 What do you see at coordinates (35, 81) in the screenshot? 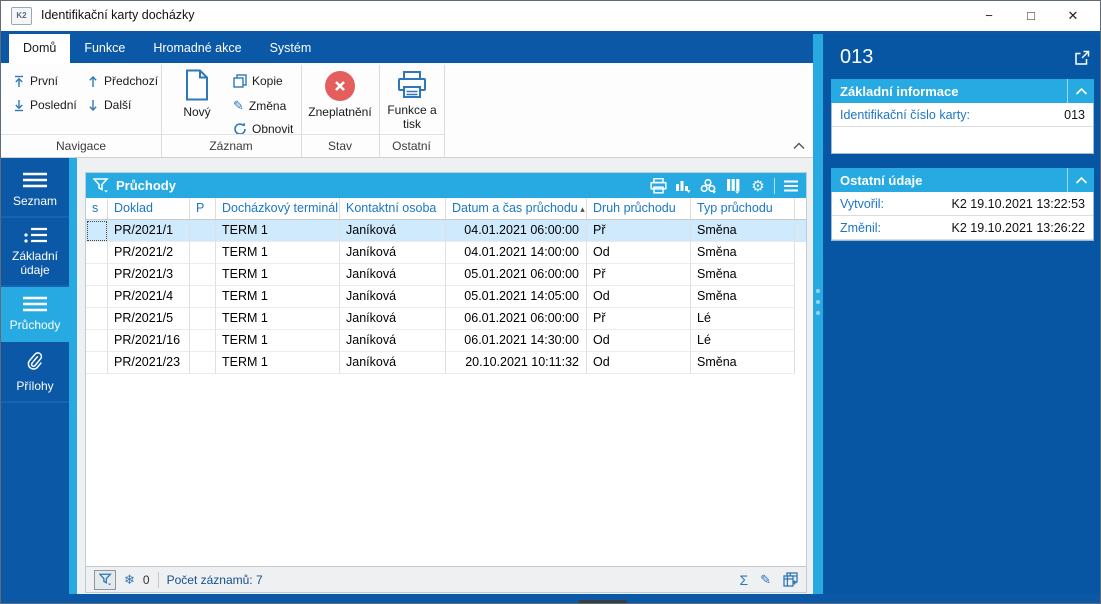
I see `first-button: První` at bounding box center [35, 81].